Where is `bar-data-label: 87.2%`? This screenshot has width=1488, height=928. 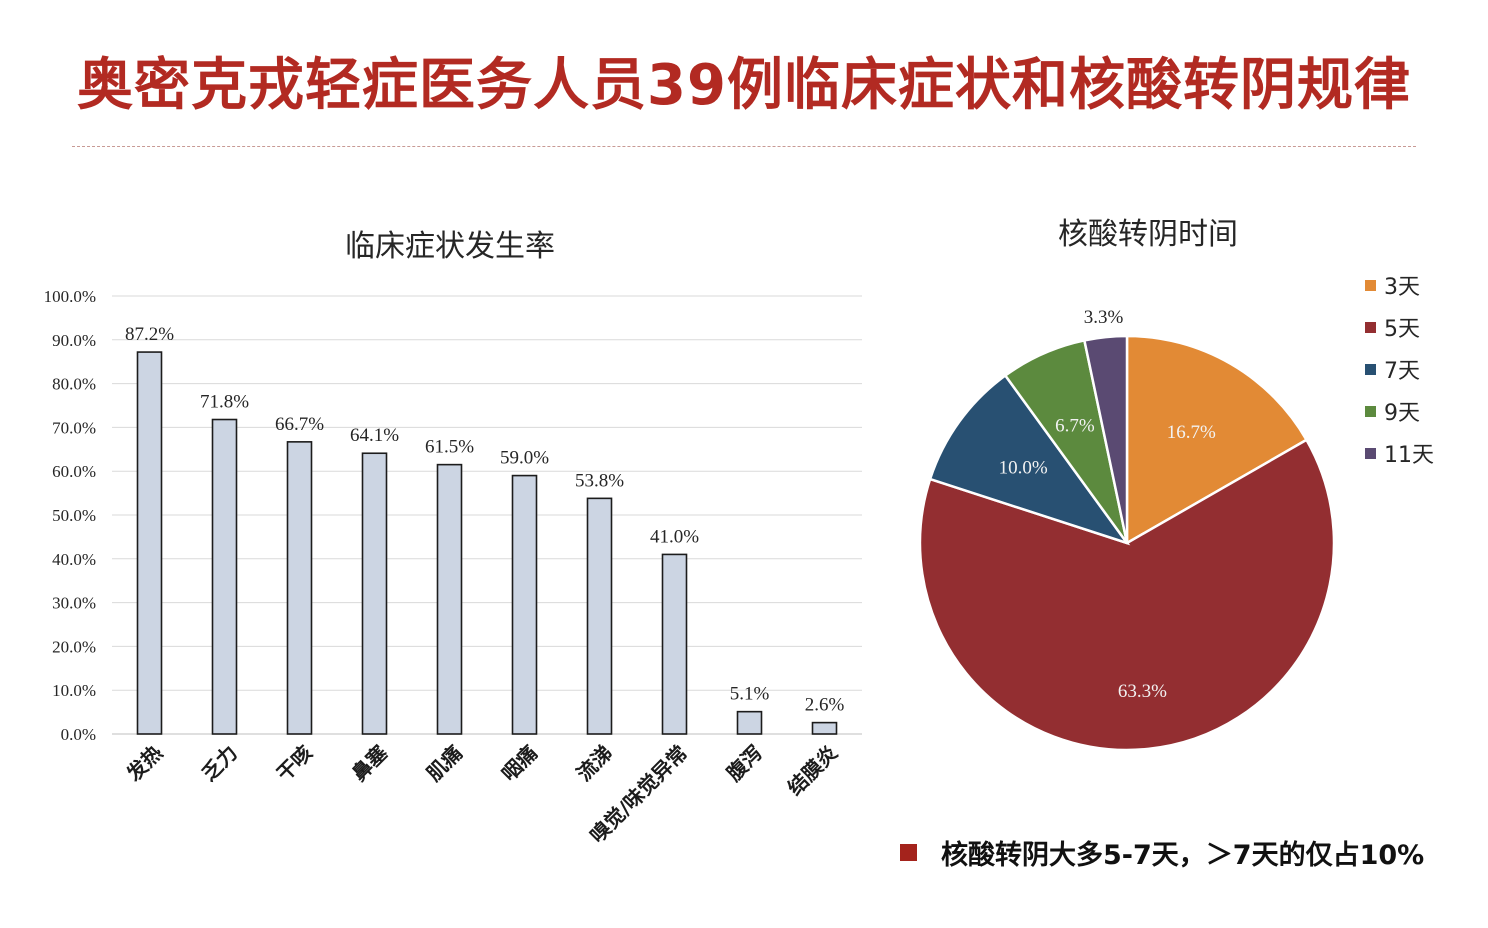
bar-data-label: 87.2% is located at coordinates (149, 334).